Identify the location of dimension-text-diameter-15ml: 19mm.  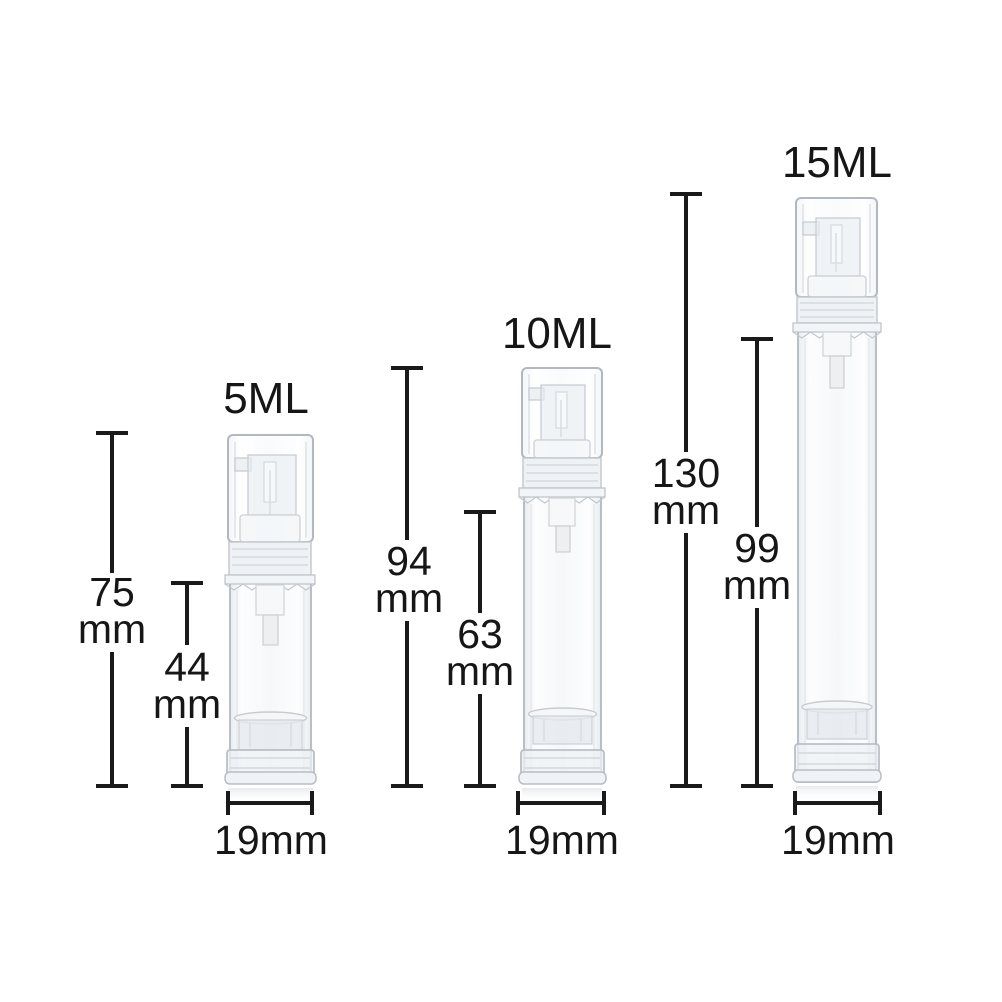
(838, 840).